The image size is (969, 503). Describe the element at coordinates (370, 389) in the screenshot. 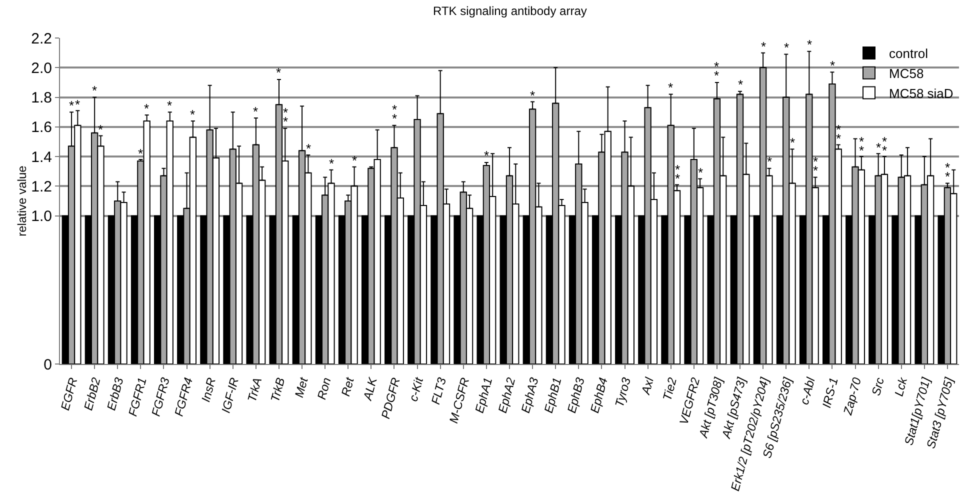

I see `x-tick-label: ALK` at that location.